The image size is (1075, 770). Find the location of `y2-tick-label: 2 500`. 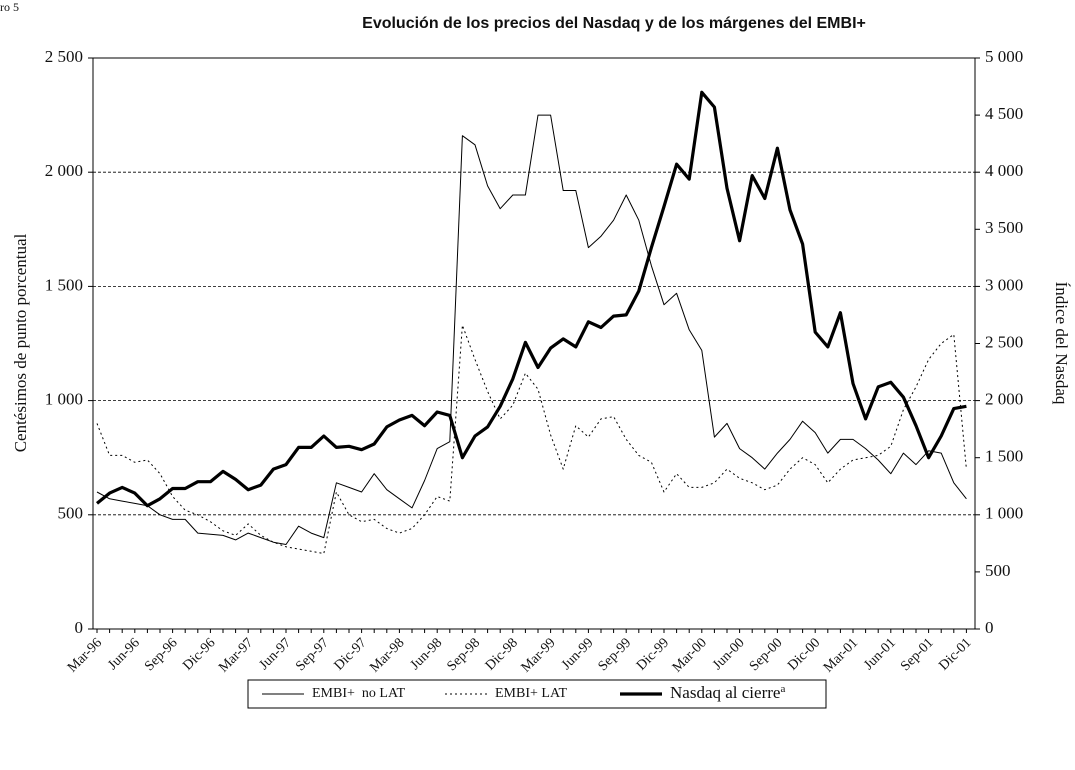

y2-tick-label: 2 500 is located at coordinates (1004, 341).